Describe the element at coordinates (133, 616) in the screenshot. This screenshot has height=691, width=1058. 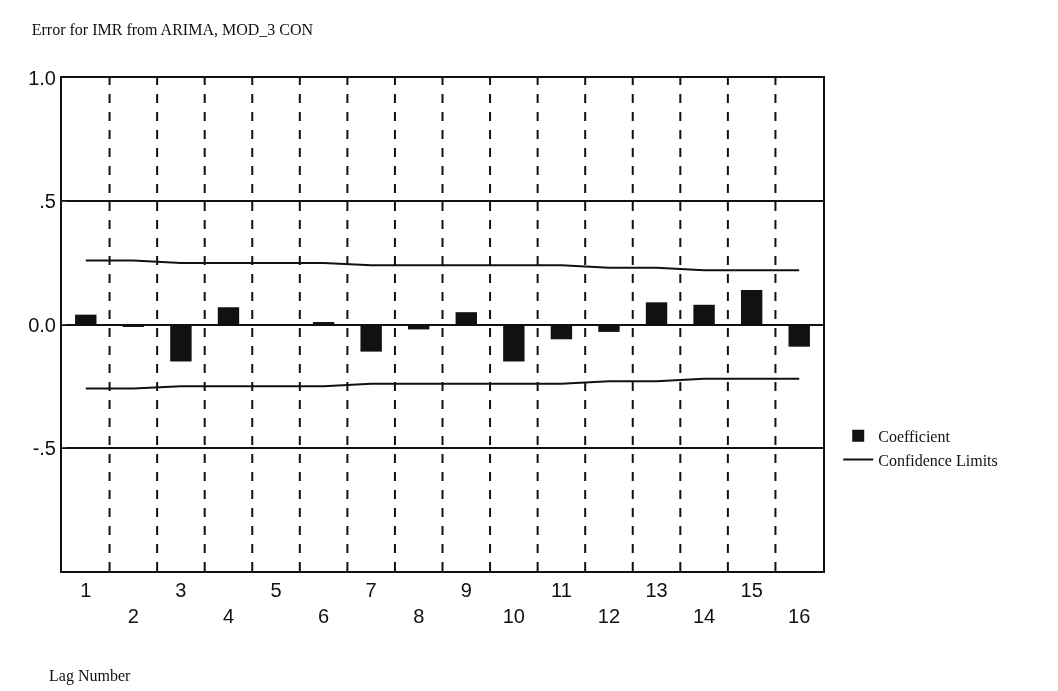
I see `x-tick-label: 2` at that location.